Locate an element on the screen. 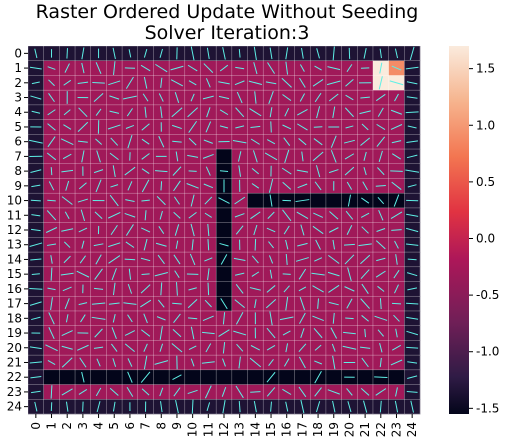 Image resolution: width=511 pixels, height=444 pixels. colorbar-tick-label: -0.5 is located at coordinates (487, 295).